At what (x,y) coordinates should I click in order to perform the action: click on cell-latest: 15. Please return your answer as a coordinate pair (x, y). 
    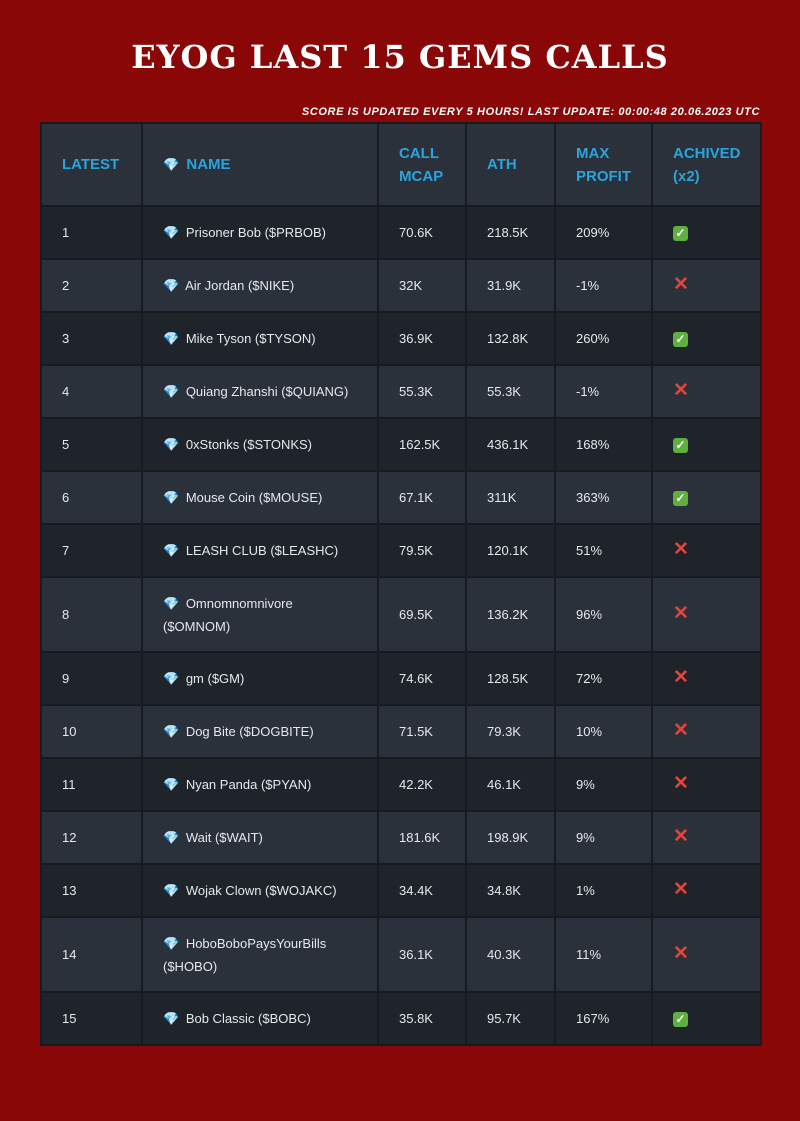
    Looking at the image, I should click on (91, 1018).